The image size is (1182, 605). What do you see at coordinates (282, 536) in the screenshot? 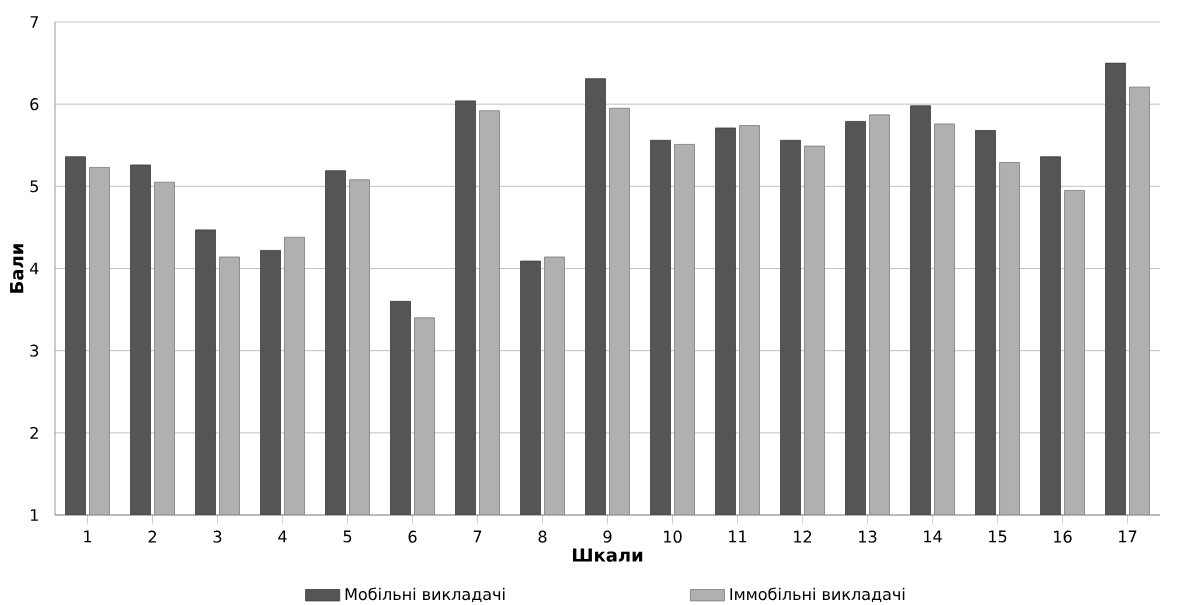
I see `x-tick-label: 4` at bounding box center [282, 536].